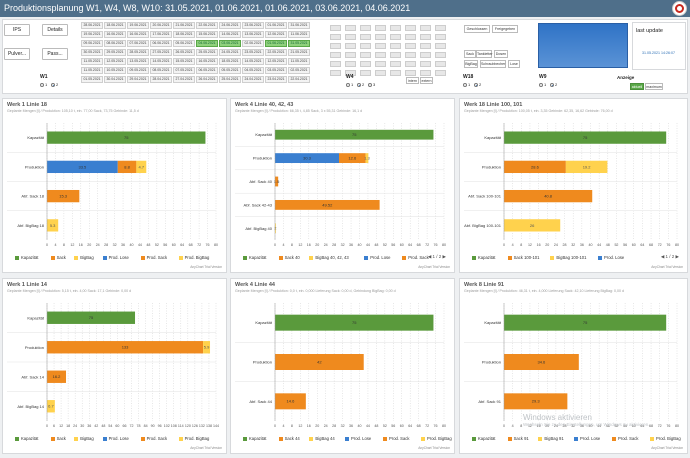 The height and width of the screenshot is (458, 690). I want to click on date-cell: 06.05.2021, so click(207, 70).